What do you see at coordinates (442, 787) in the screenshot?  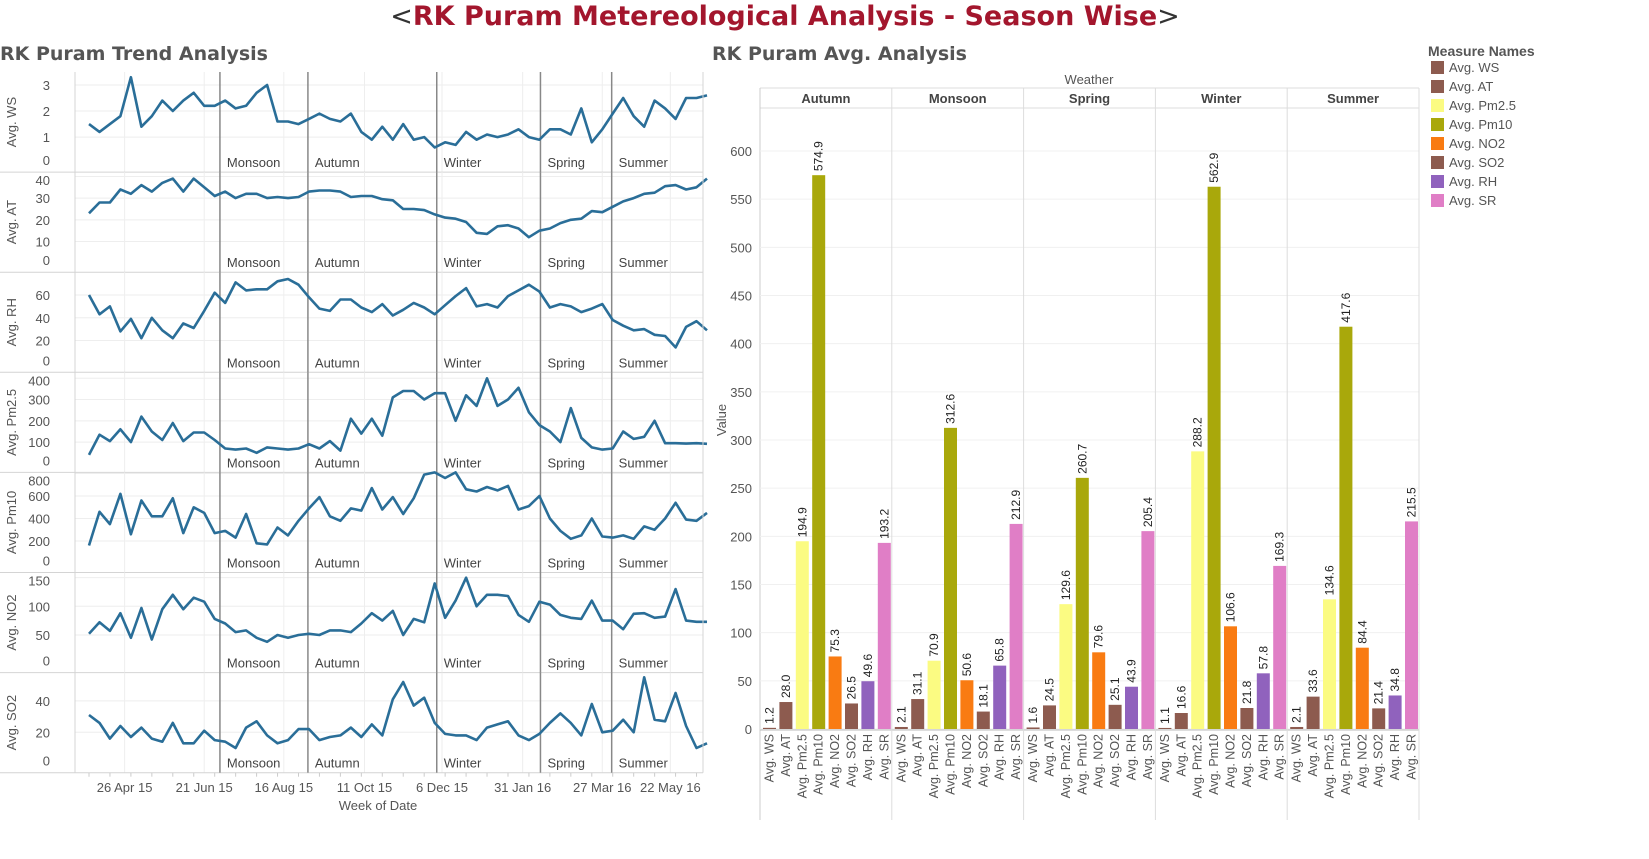 I see `x-tick-label: 6 Dec 15` at bounding box center [442, 787].